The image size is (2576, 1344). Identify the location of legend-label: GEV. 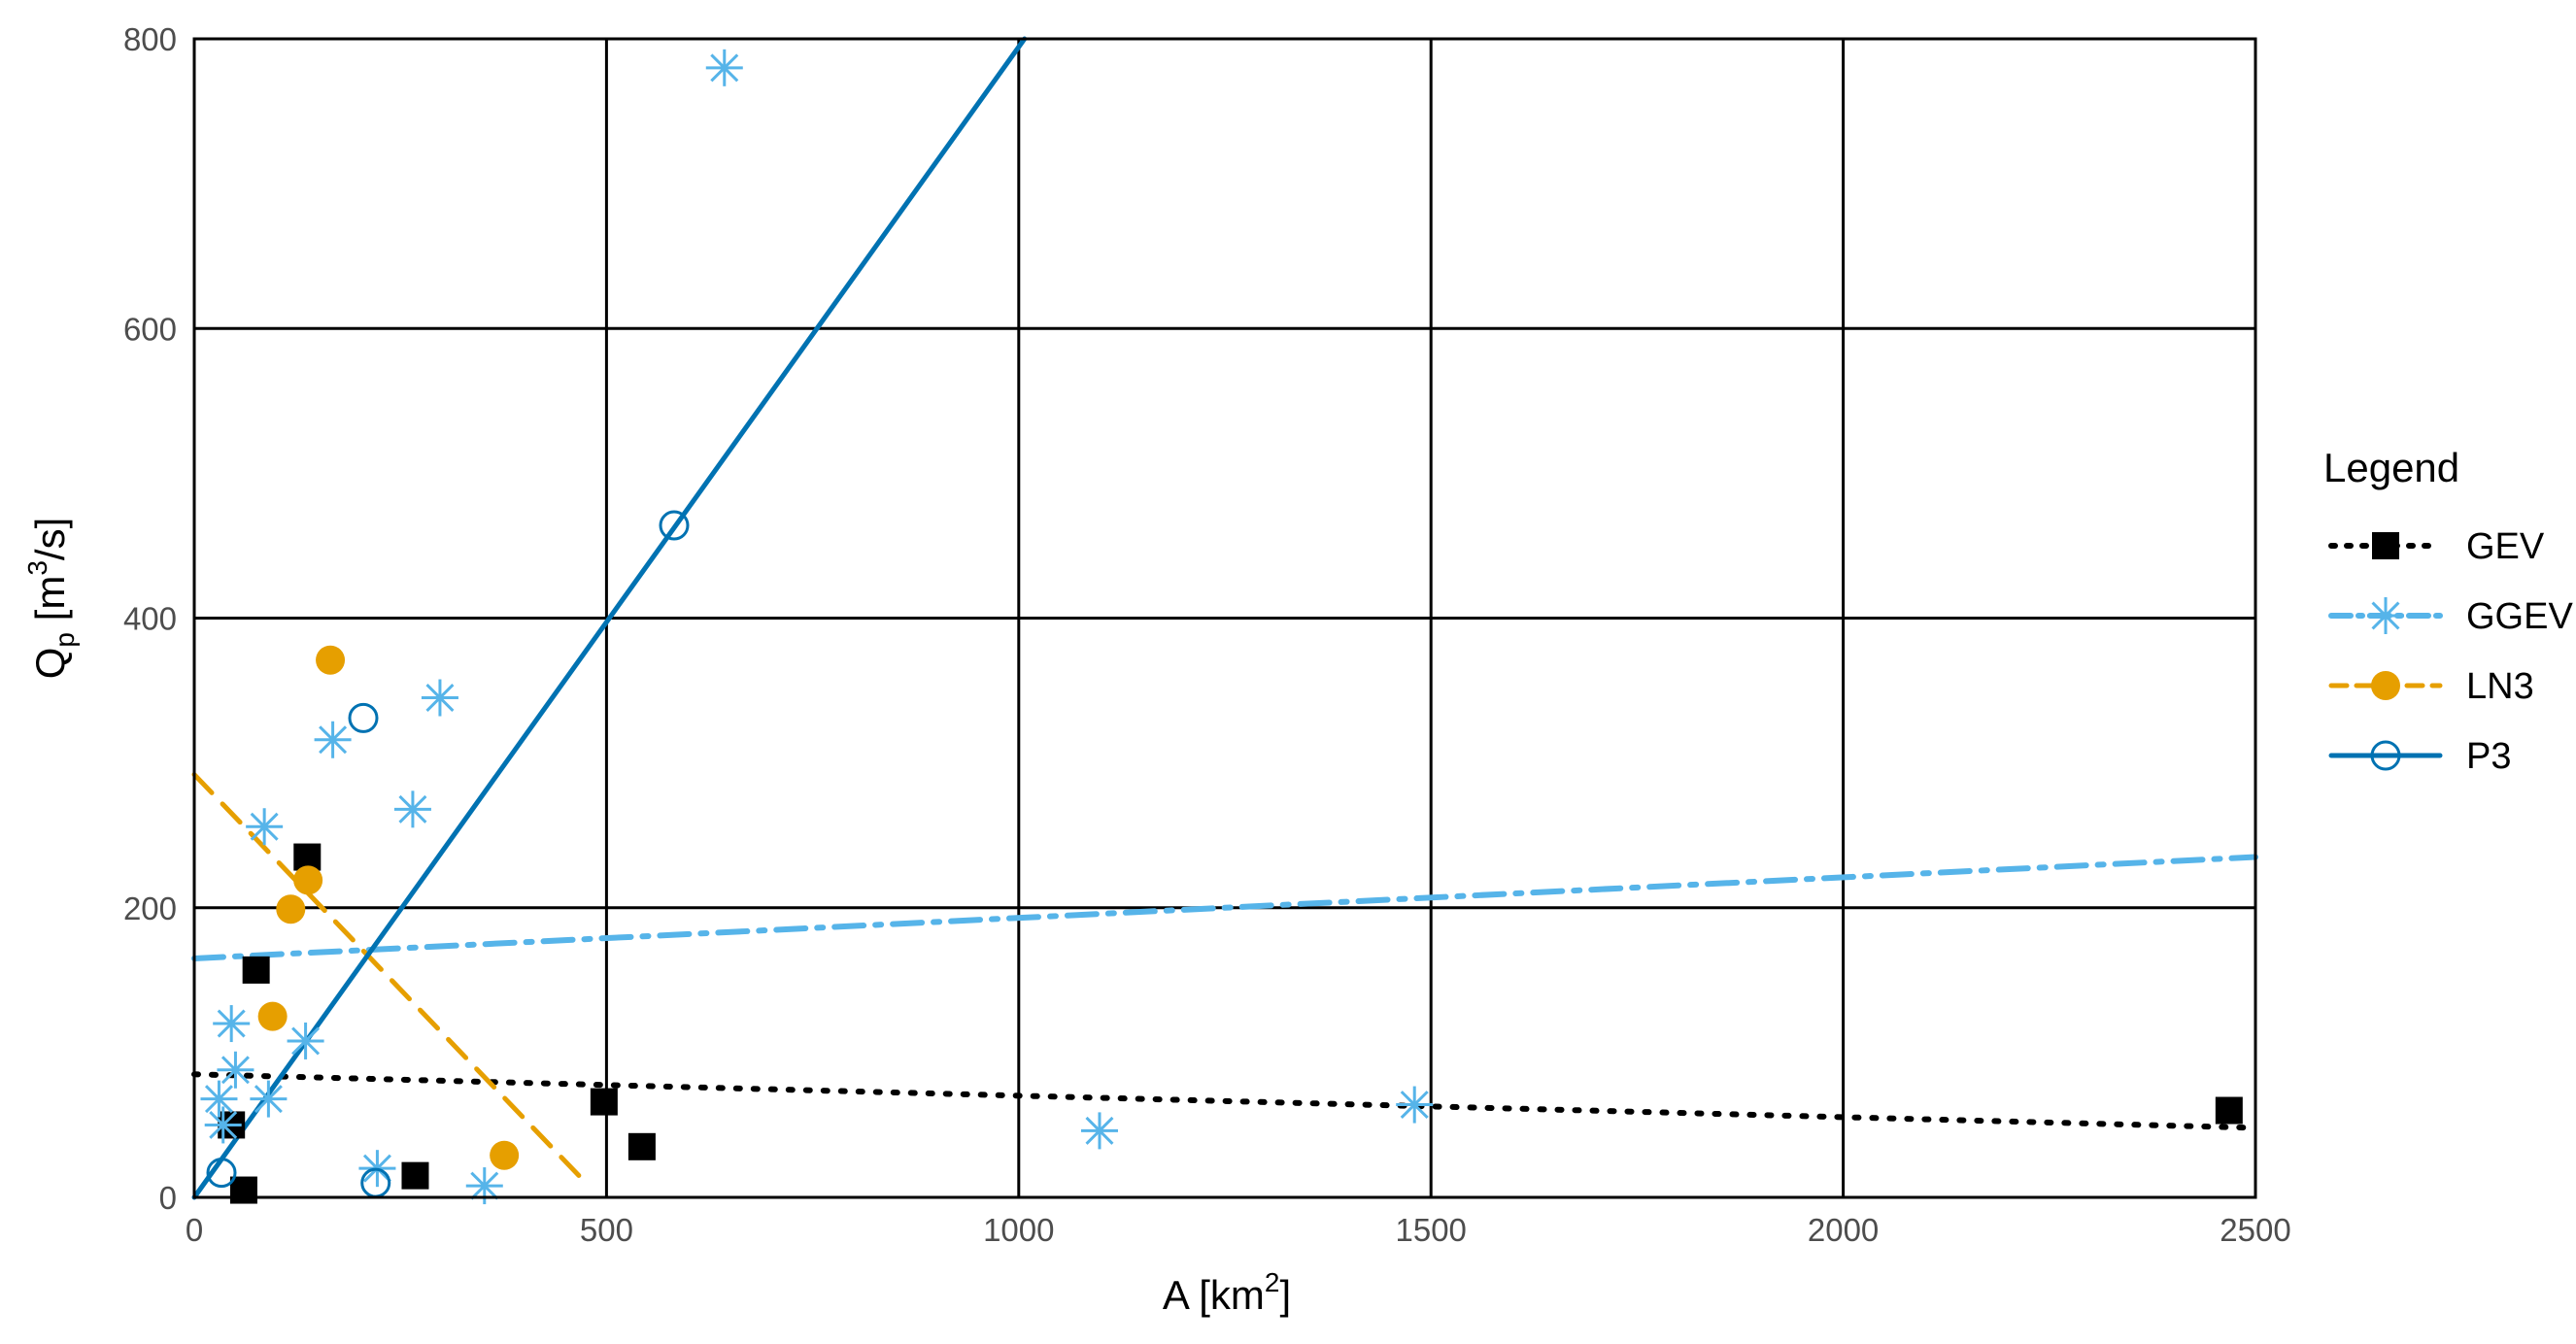
(2505, 546).